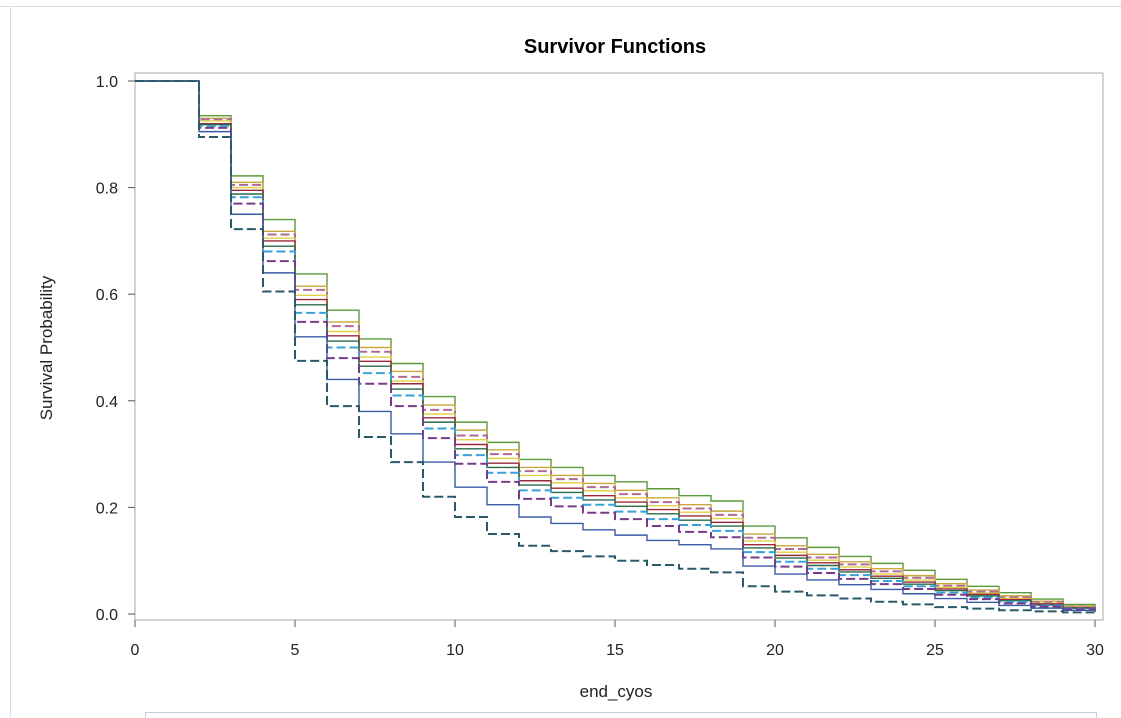 This screenshot has width=1121, height=718. I want to click on y-tick-label: 0.0, so click(107, 615).